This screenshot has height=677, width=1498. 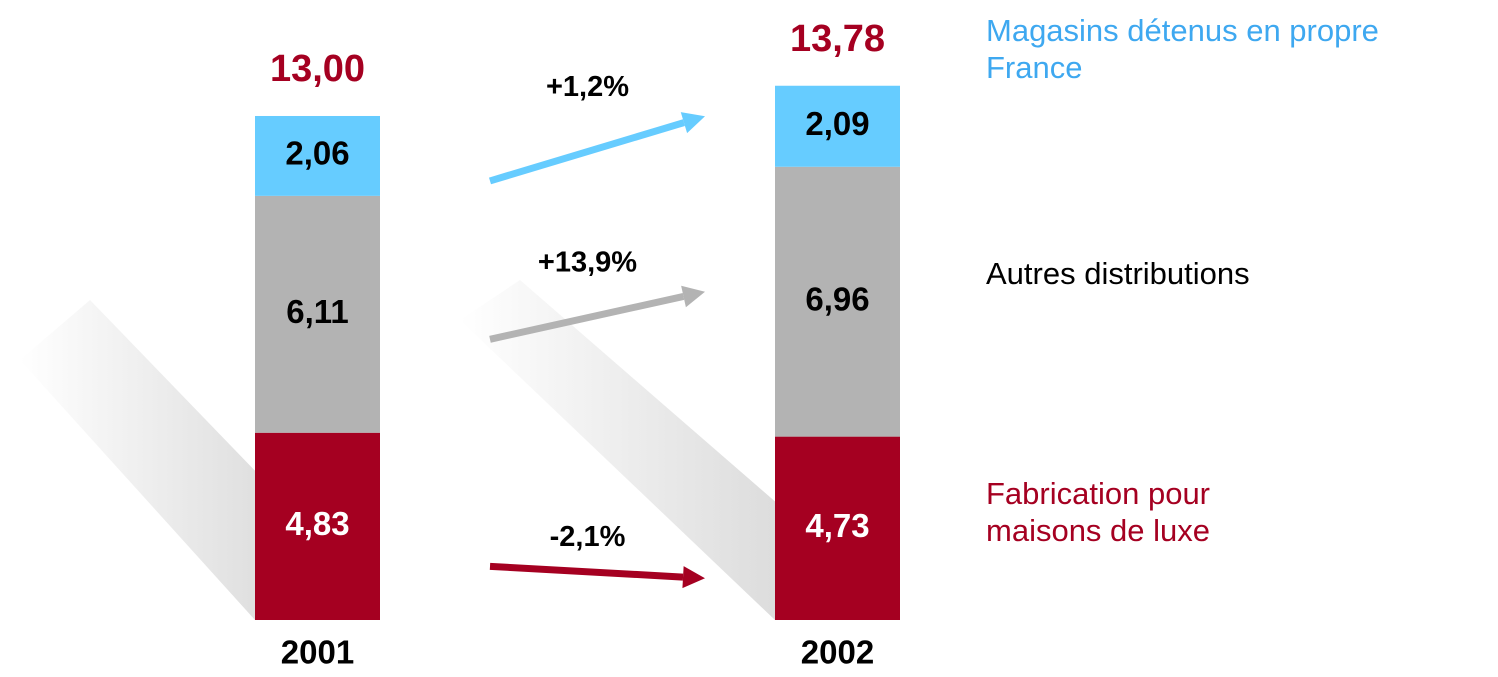 I want to click on change-label: +1,2%, so click(x=587, y=87).